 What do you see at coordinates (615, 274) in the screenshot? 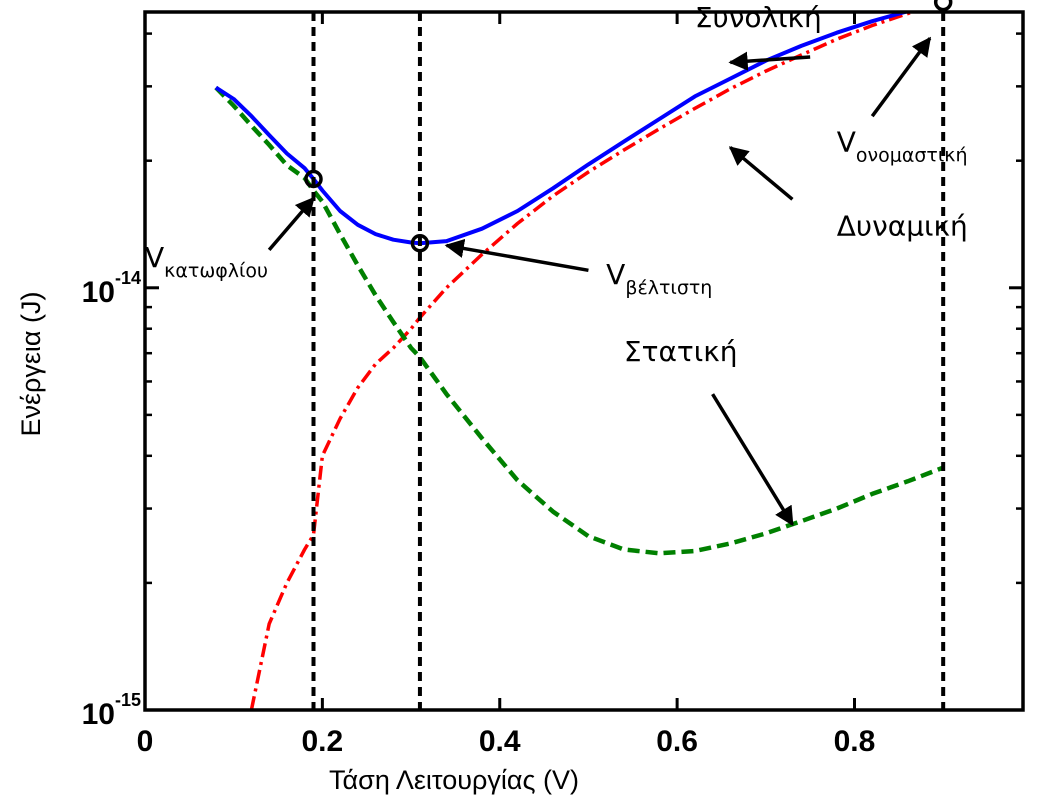
I see `annotation-vopt-main: V` at bounding box center [615, 274].